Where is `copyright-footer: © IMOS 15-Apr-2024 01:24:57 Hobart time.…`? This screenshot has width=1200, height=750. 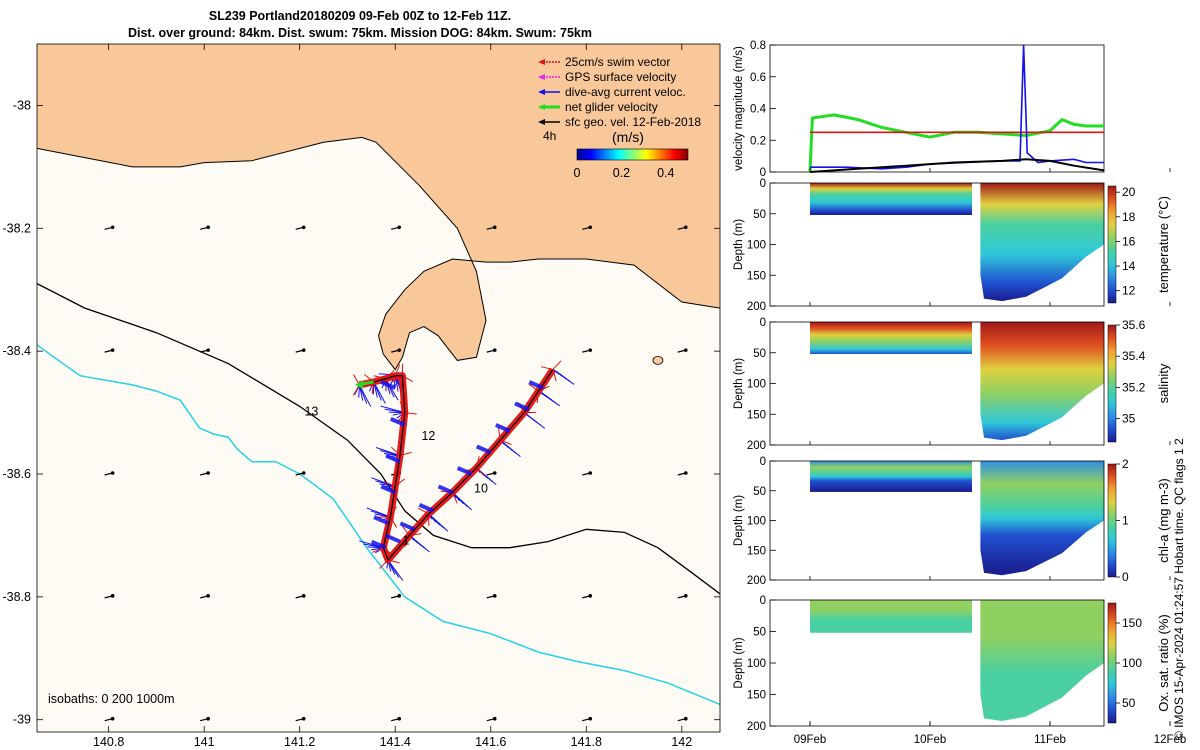
copyright-footer: © IMOS 15-Apr-2024 01:24:57 Hobart time.… is located at coordinates (1179, 589).